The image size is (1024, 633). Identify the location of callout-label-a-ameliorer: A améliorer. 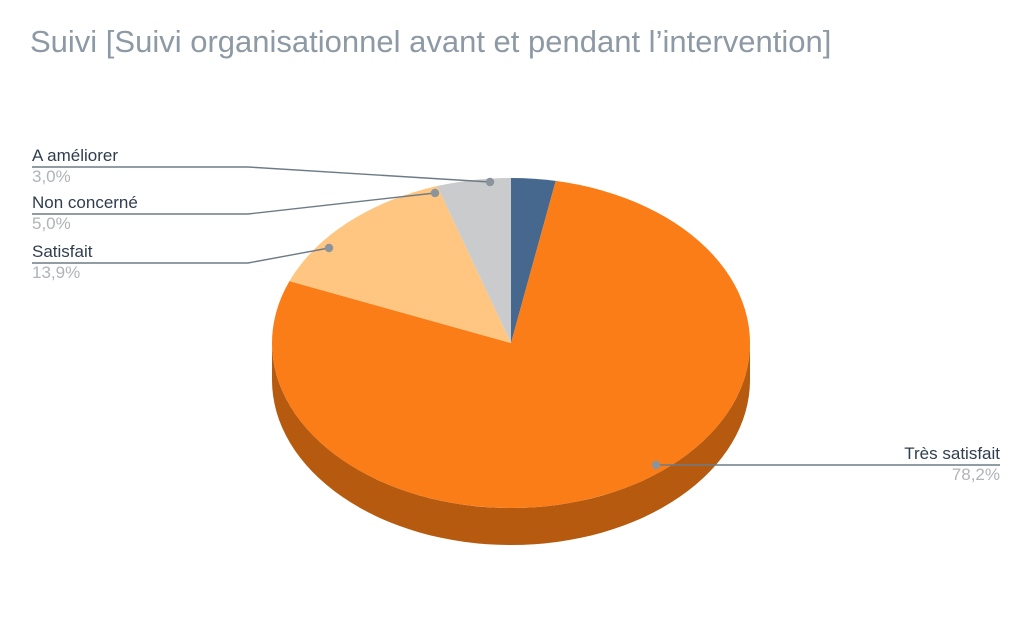
(75, 155).